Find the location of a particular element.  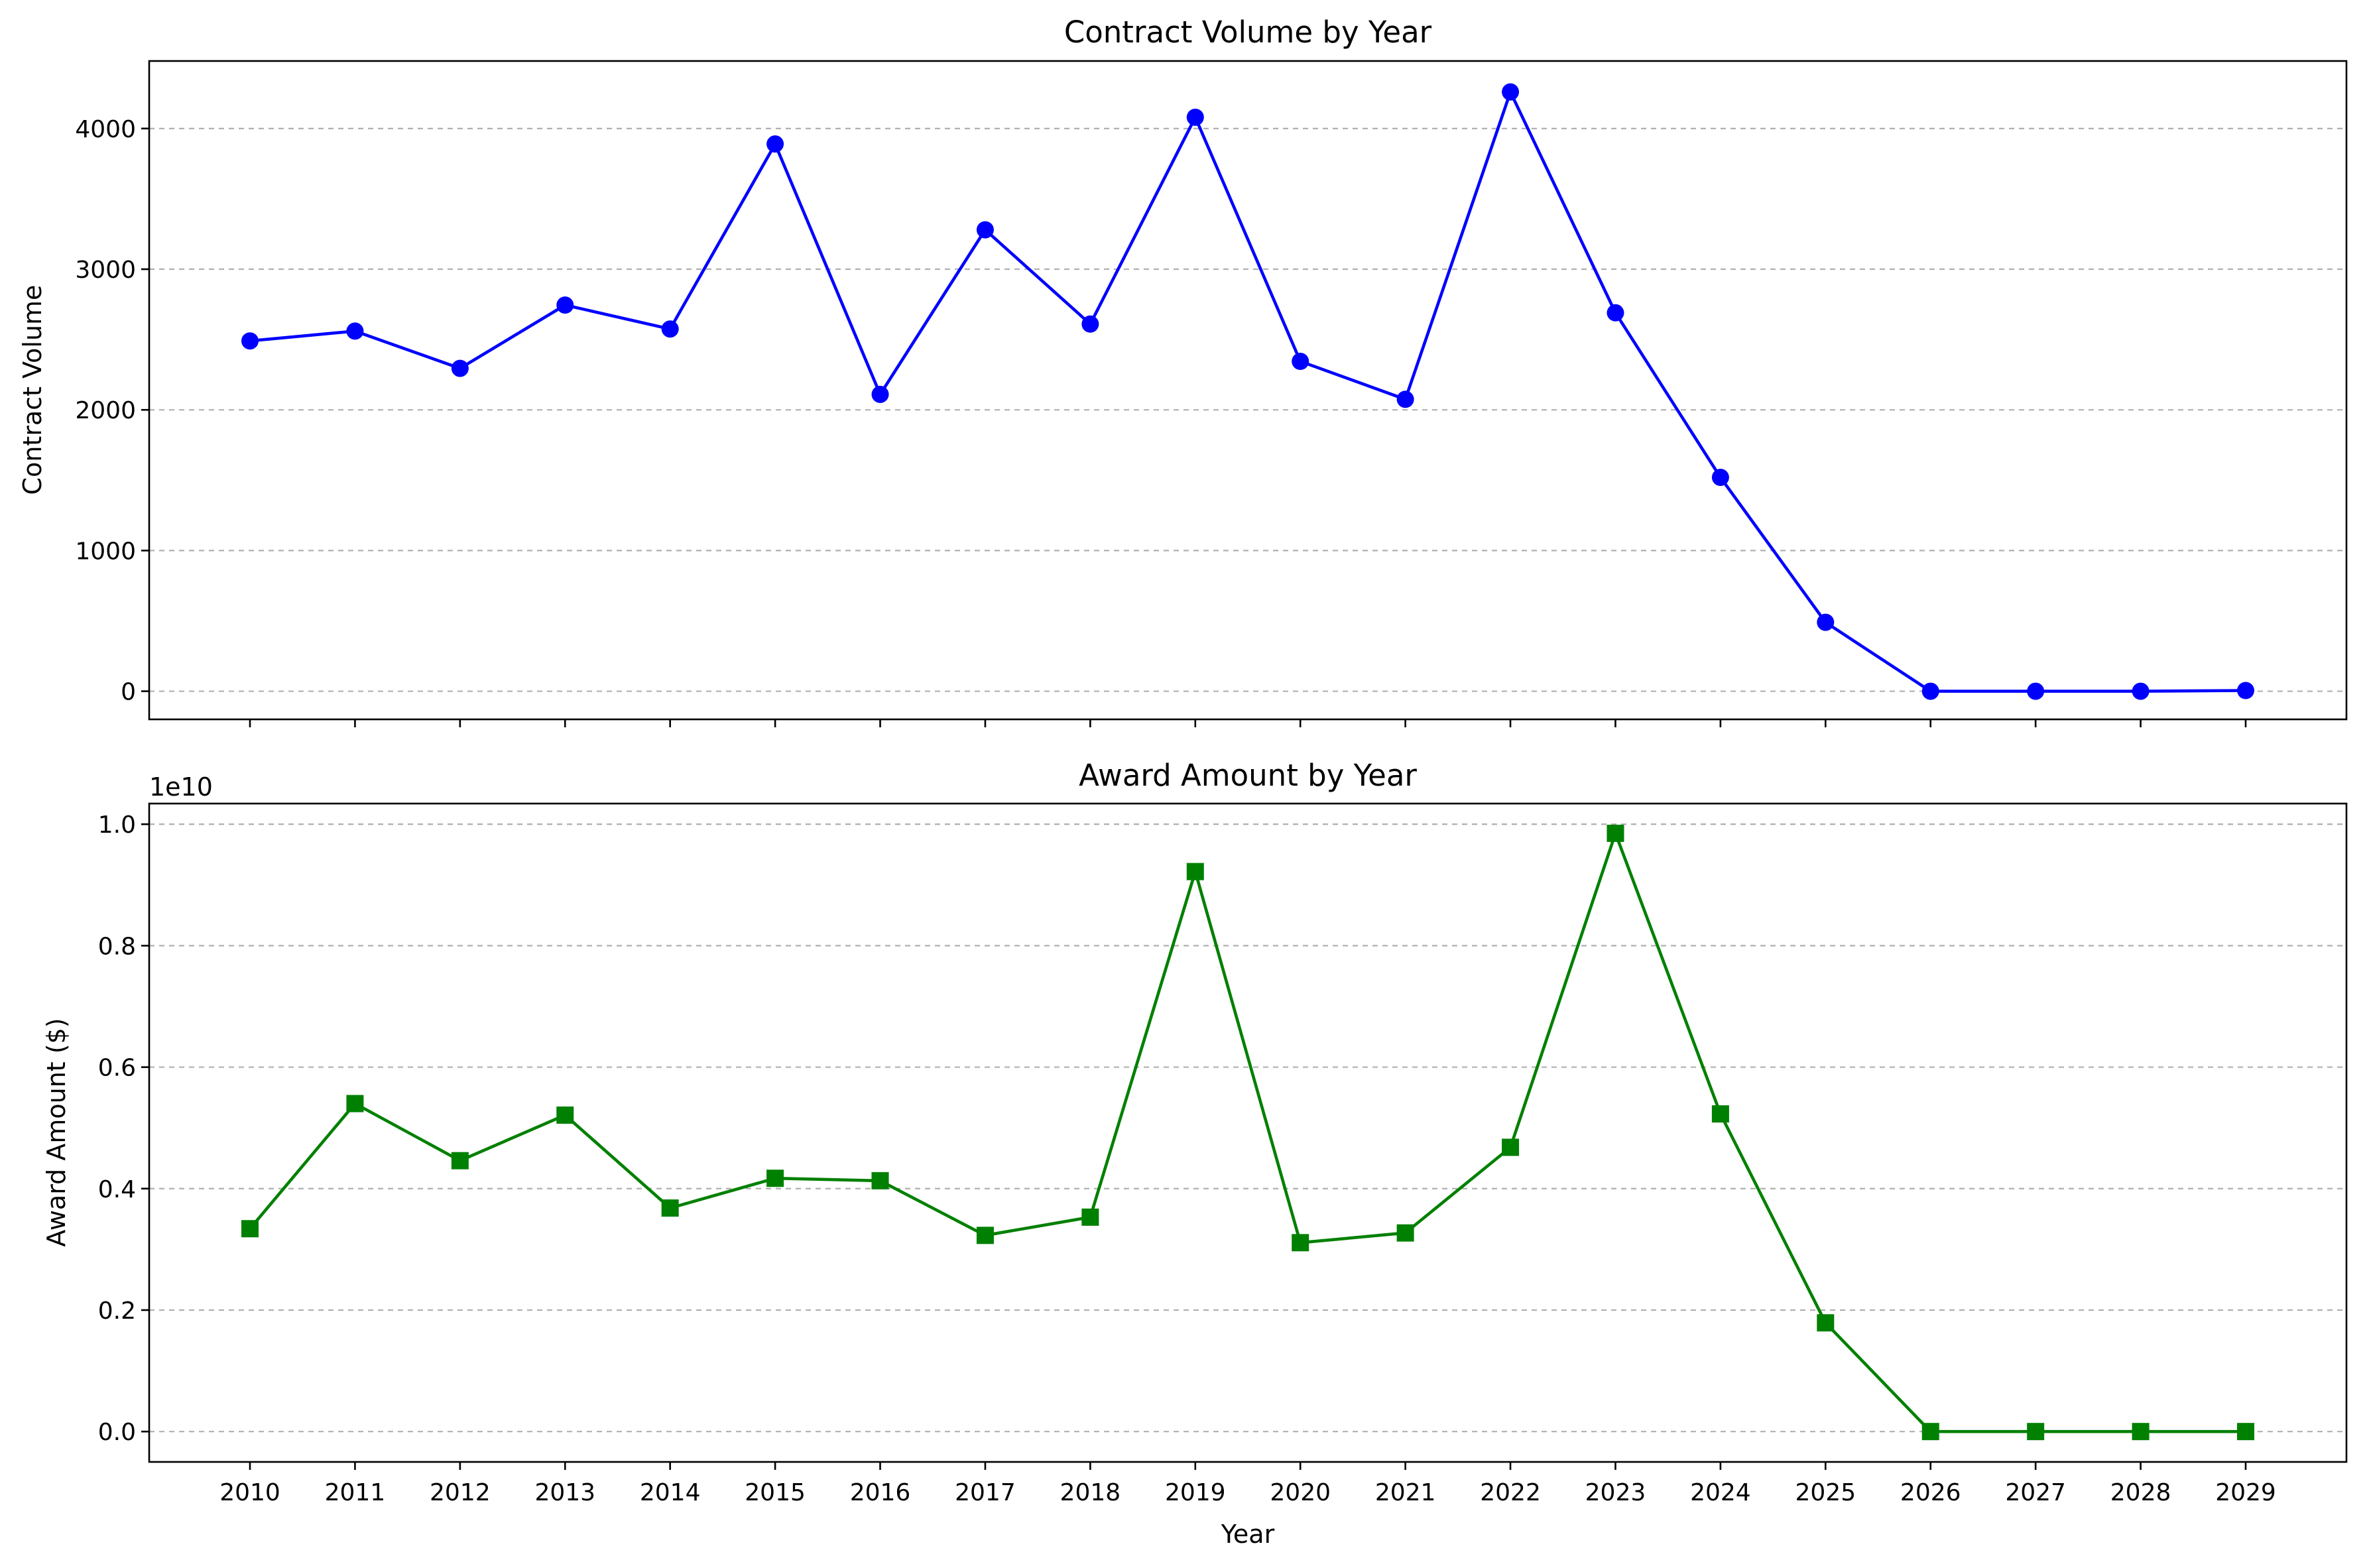

y-tick-label: 0 is located at coordinates (128, 692).